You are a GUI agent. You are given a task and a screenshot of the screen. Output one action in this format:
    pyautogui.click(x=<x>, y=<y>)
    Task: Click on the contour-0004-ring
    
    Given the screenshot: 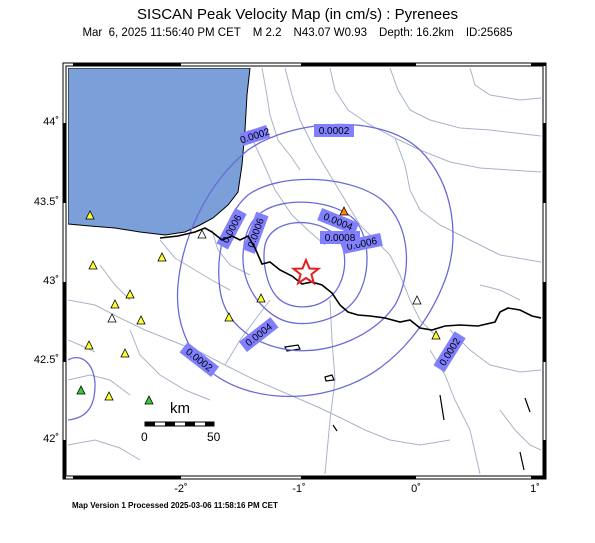 What is the action you would take?
    pyautogui.click(x=313, y=265)
    